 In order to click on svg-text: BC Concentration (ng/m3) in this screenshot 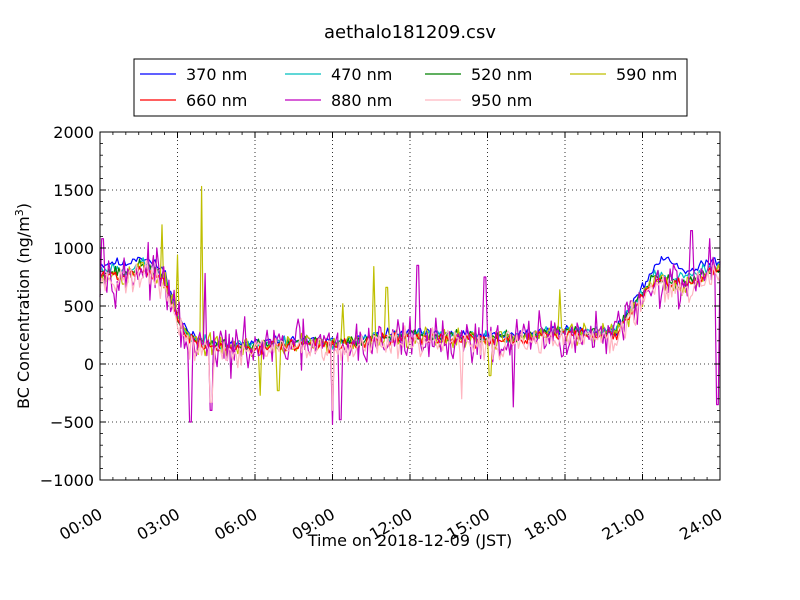, I will do `click(23, 306)`.